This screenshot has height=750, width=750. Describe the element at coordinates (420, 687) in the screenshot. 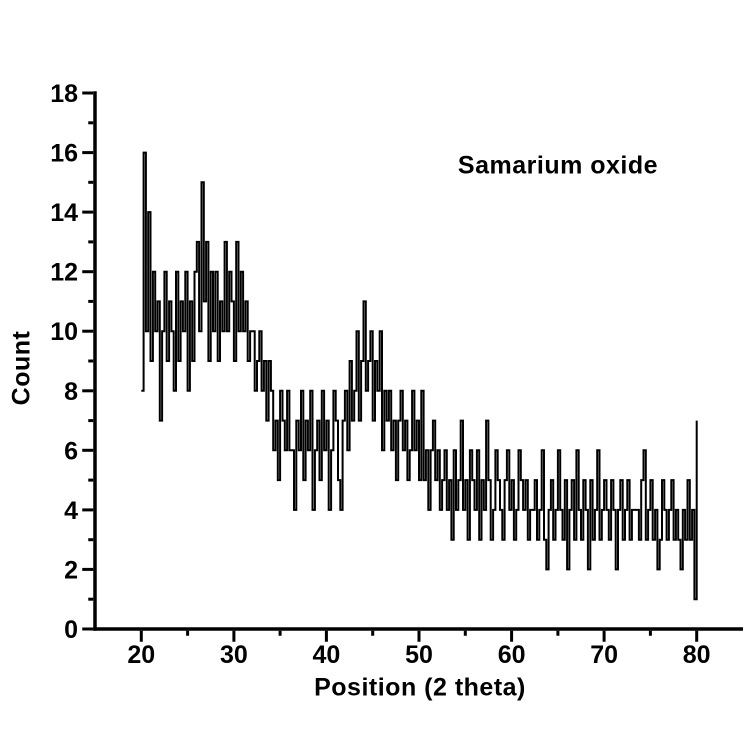

I see `x-axis-label: Position (2 theta)` at that location.